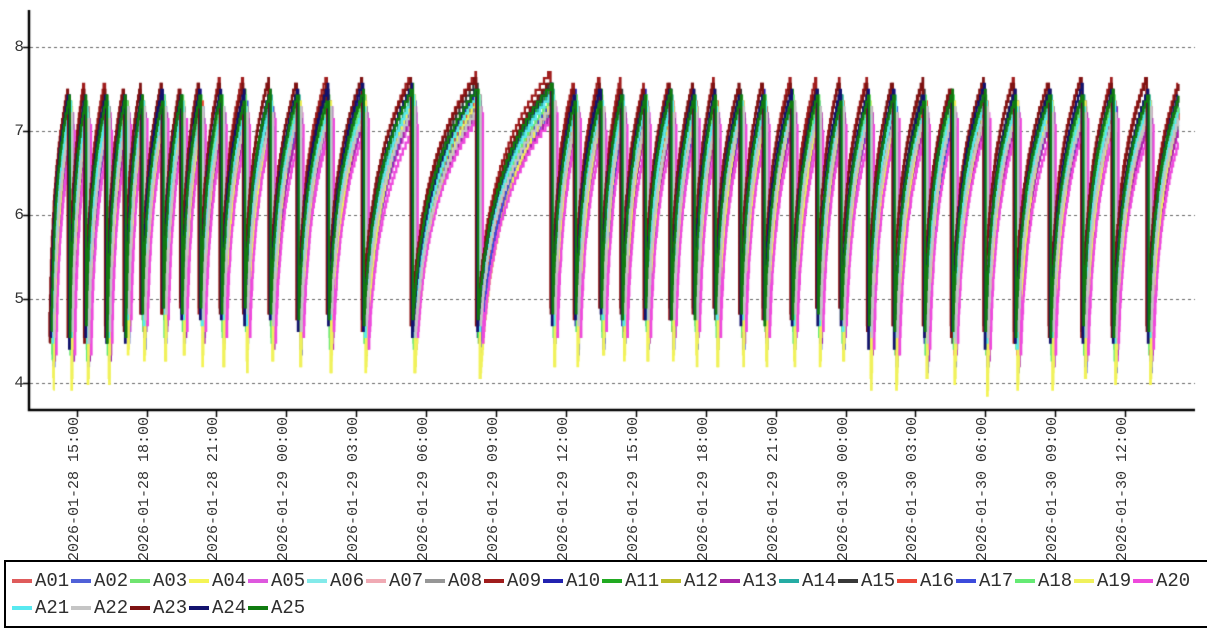 The height and width of the screenshot is (630, 1207). I want to click on legend-label: A21, so click(52, 607).